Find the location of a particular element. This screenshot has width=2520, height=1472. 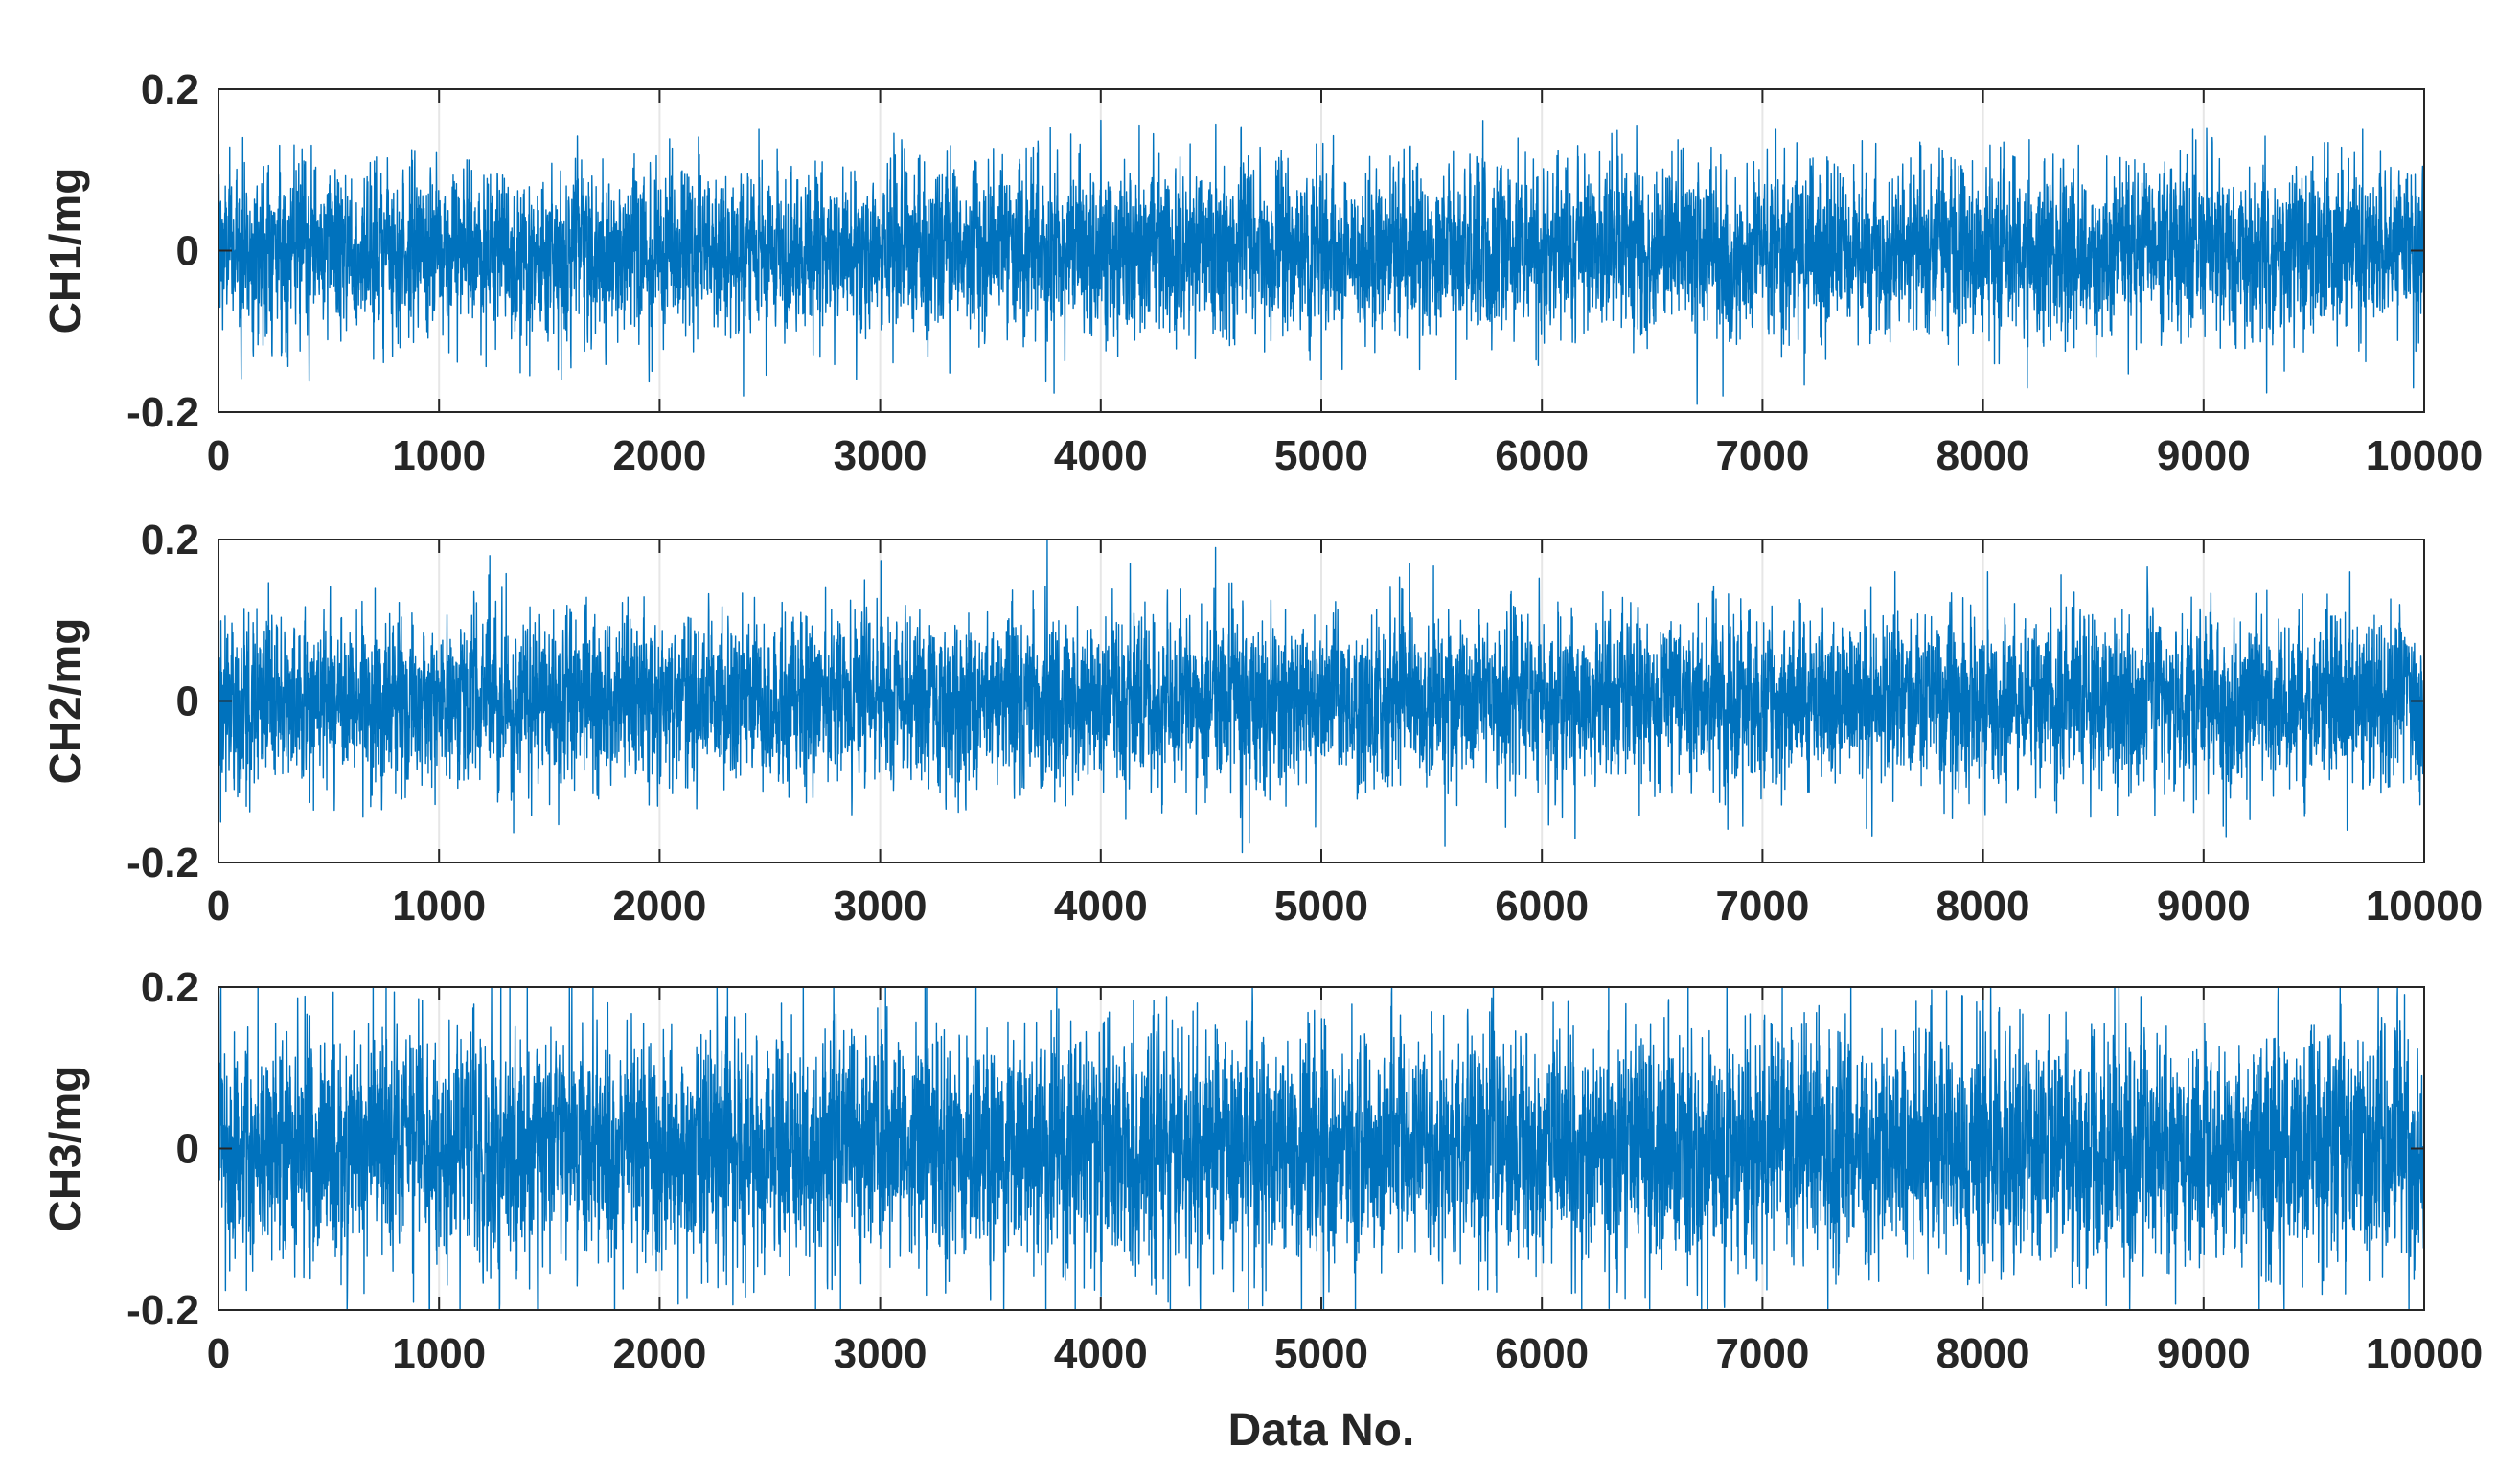

y-axis-label-ch3: CH3/mg is located at coordinates (65, 1149).